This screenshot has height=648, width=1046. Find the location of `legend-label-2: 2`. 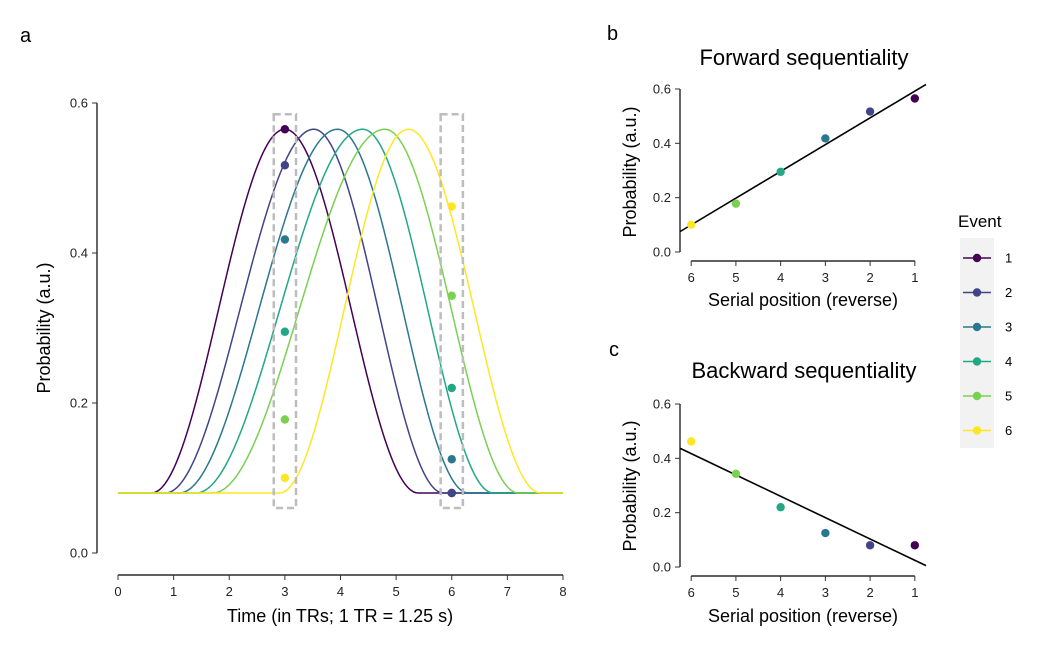

legend-label-2: 2 is located at coordinates (1008, 292).